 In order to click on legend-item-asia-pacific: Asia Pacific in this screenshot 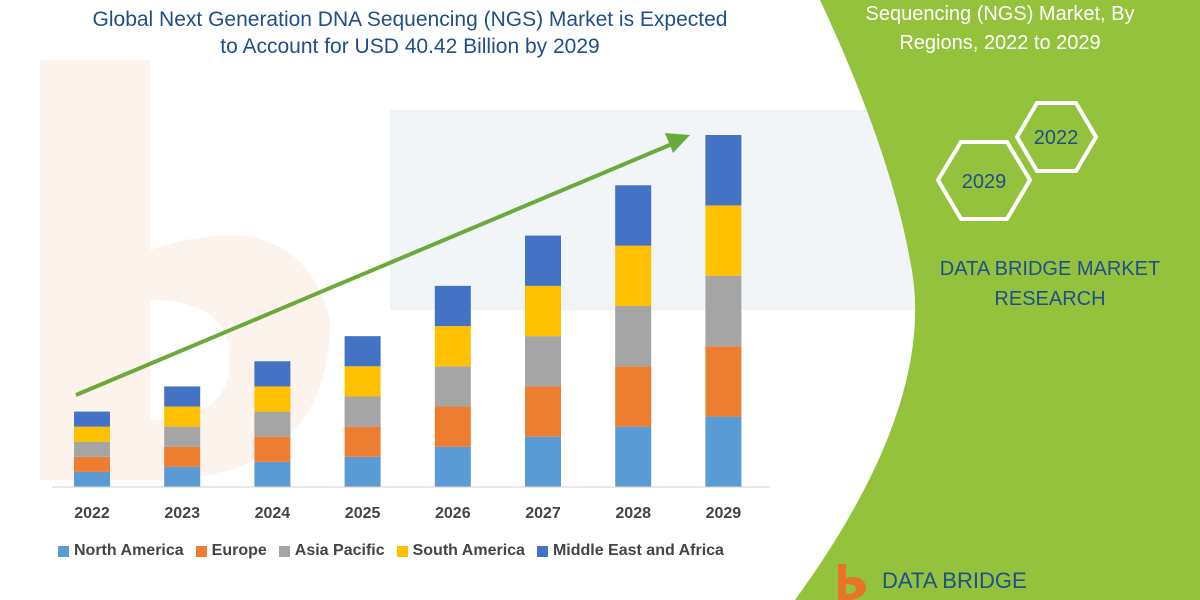, I will do `click(331, 551)`.